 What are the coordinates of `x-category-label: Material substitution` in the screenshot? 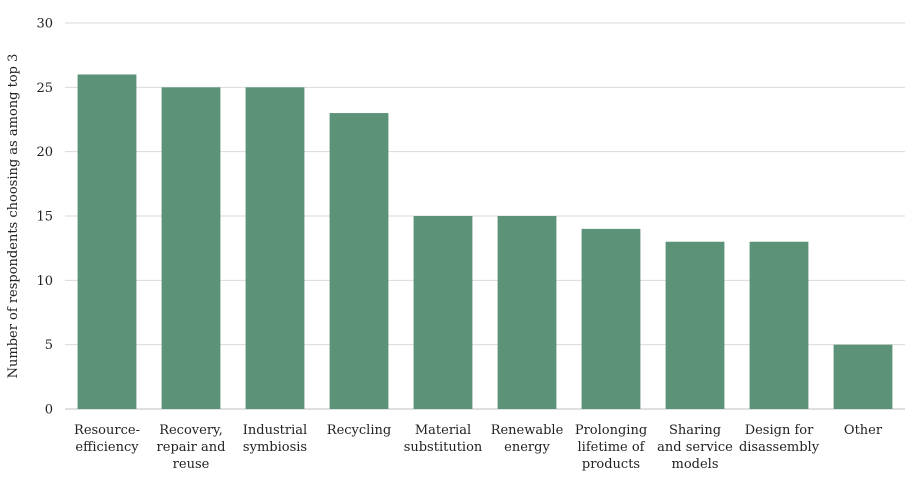 It's located at (443, 439).